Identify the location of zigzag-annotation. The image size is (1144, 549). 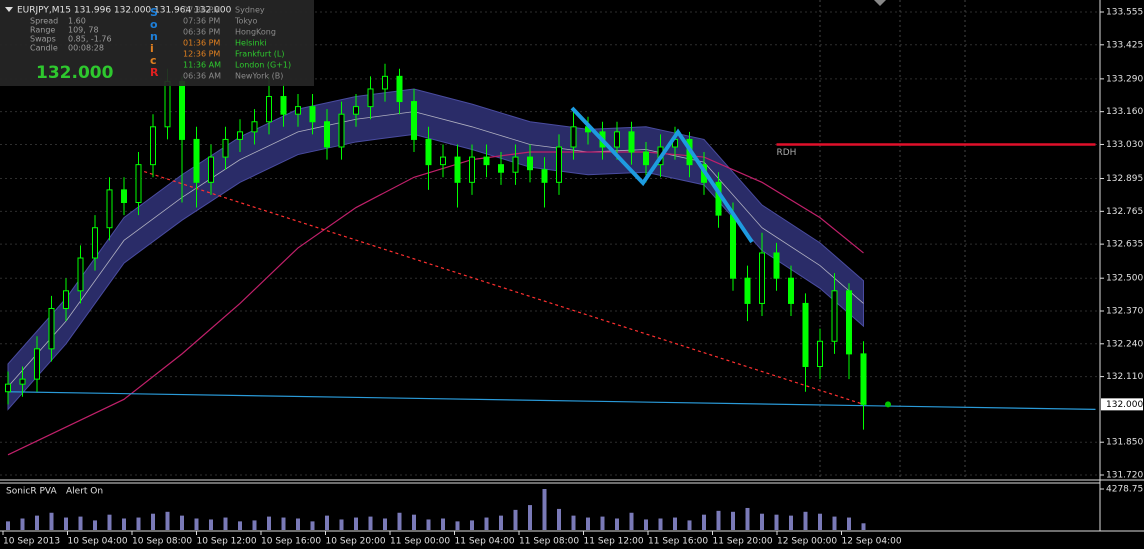
(662, 175).